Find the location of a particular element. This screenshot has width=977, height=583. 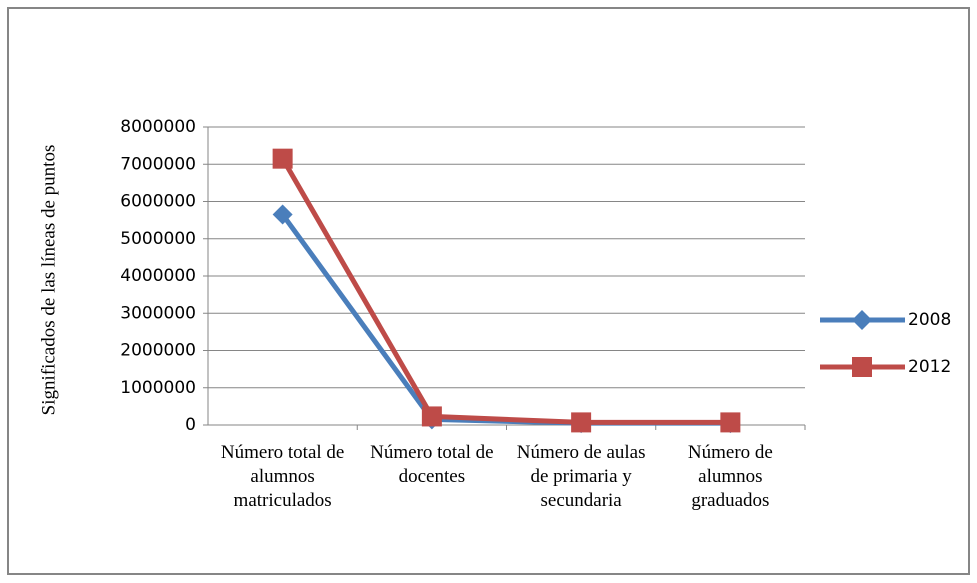

y-tick-label: 1000000 is located at coordinates (158, 388).